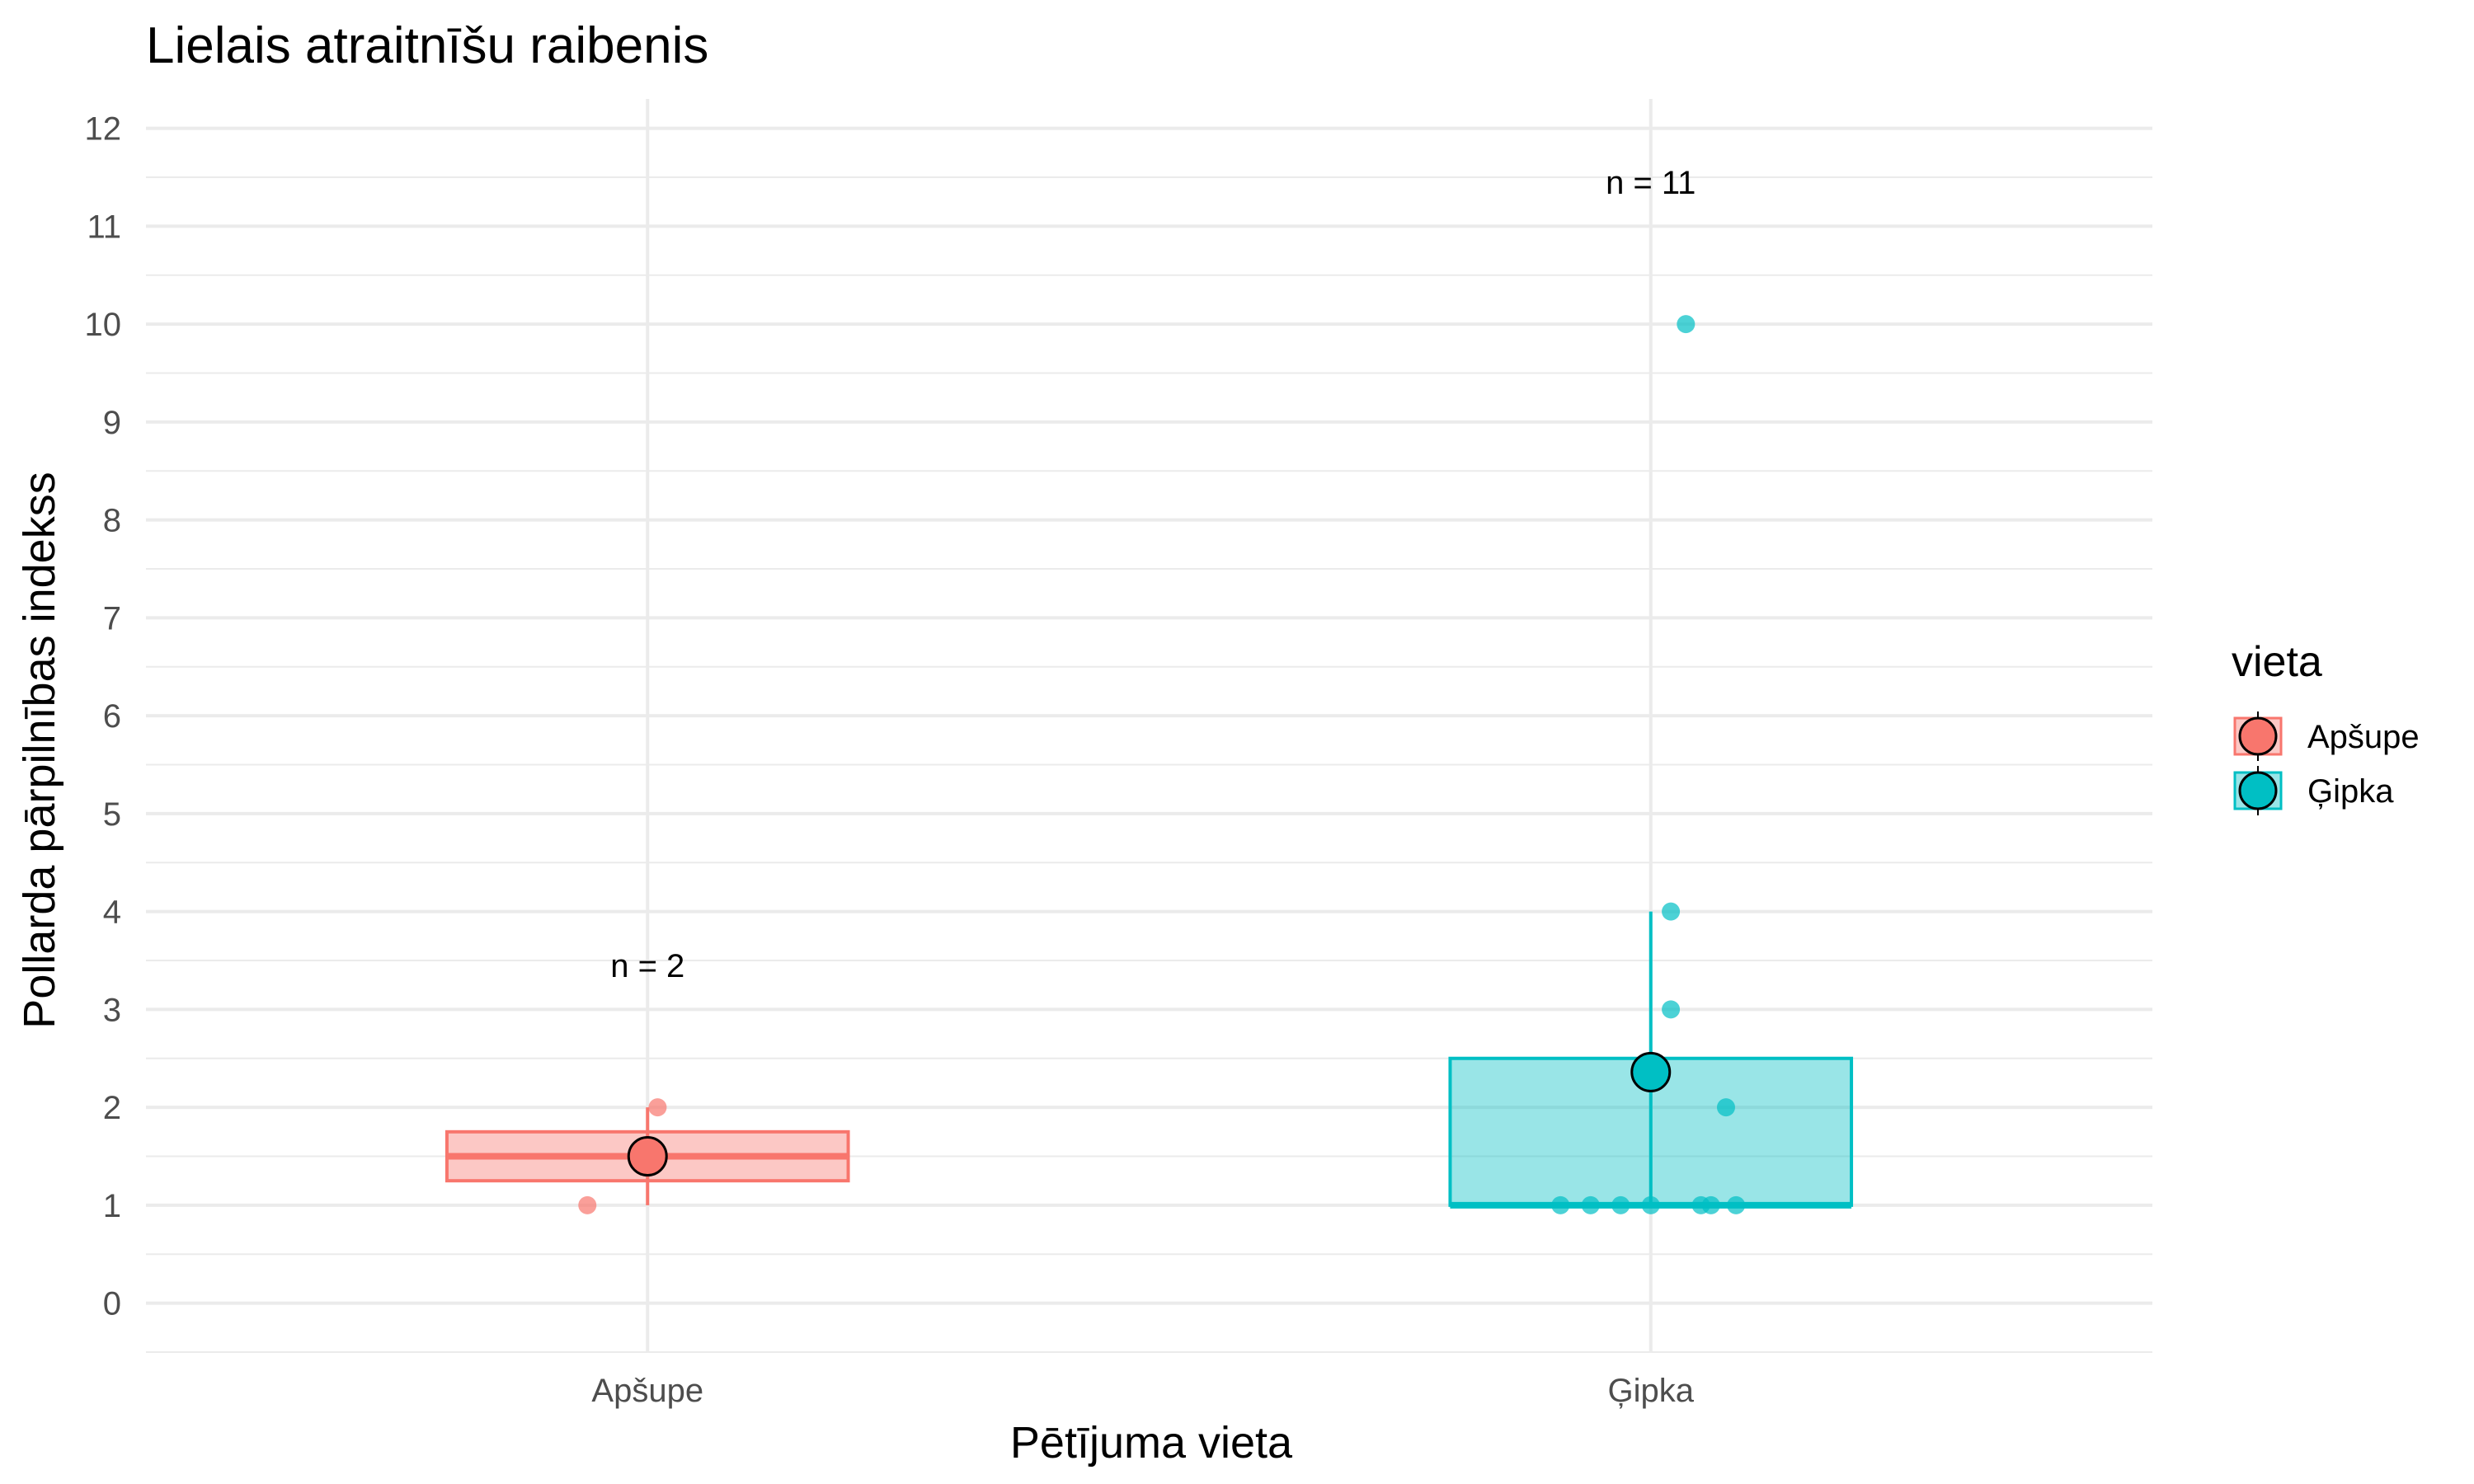 The width and height of the screenshot is (2474, 1484). What do you see at coordinates (103, 129) in the screenshot?
I see `y-tick-label: 12` at bounding box center [103, 129].